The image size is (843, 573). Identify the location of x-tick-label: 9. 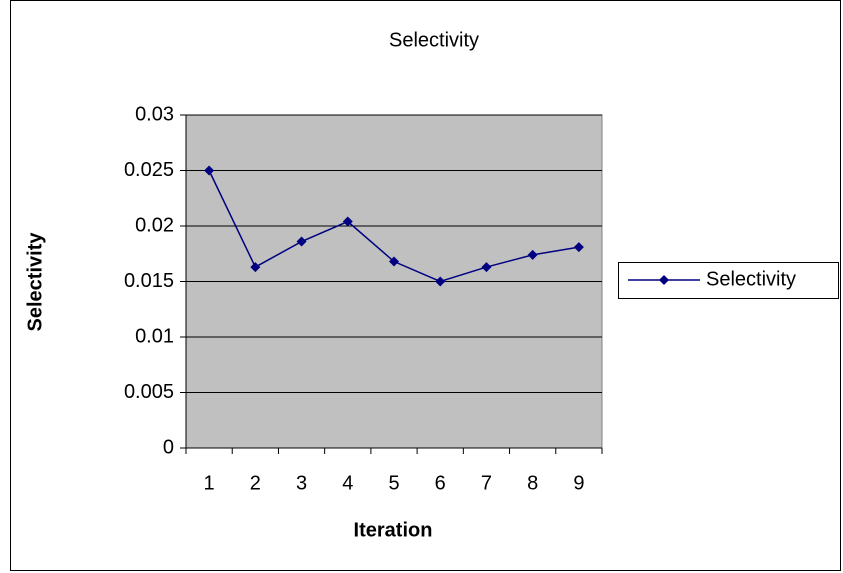
(578, 483).